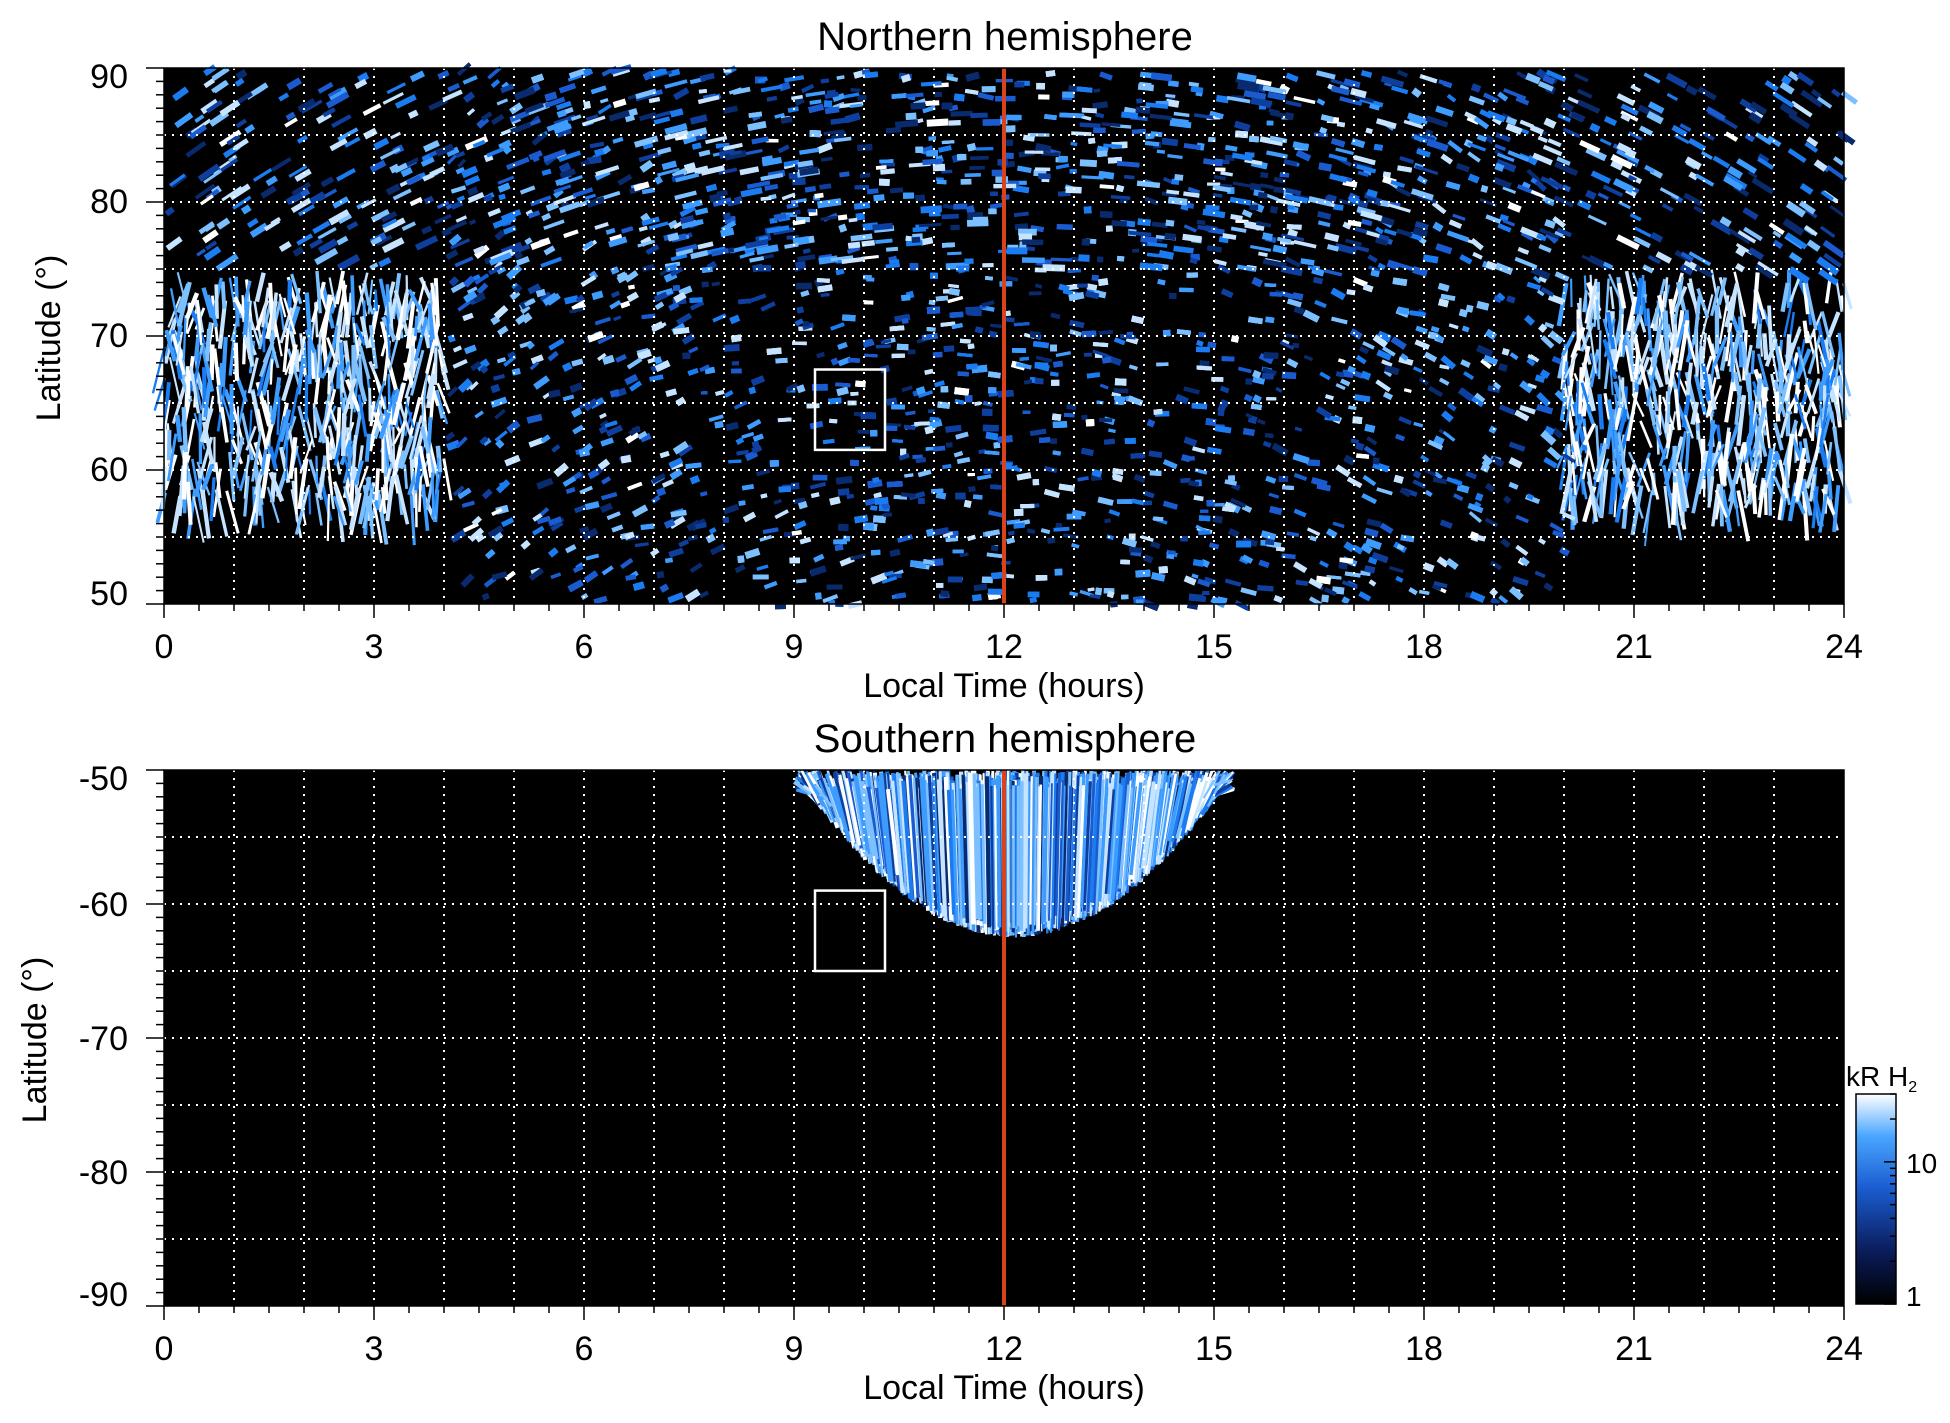 This screenshot has height=1423, width=1950. I want to click on panel-title: Northern hemisphere, so click(1005, 37).